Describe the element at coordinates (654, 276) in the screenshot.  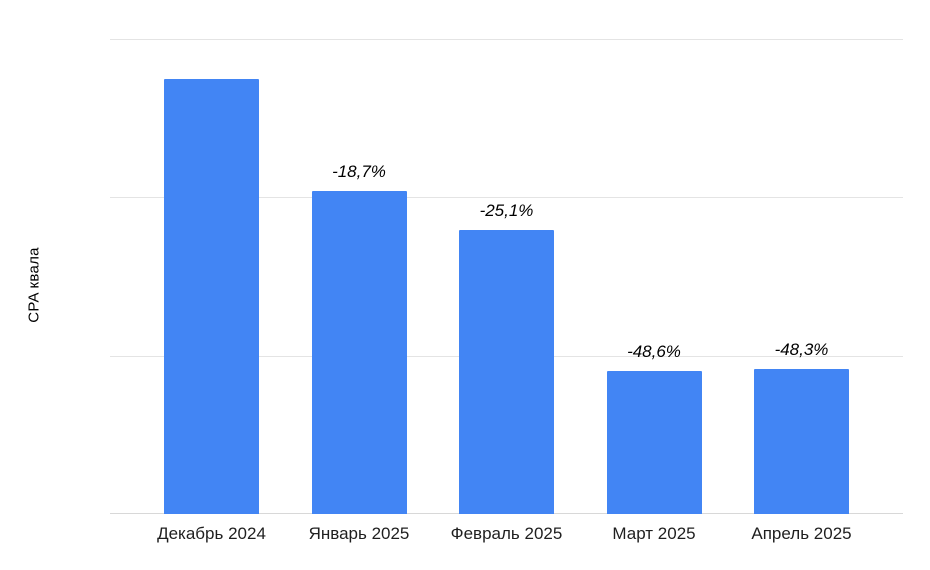
I see `bar-slot: -48,6%` at that location.